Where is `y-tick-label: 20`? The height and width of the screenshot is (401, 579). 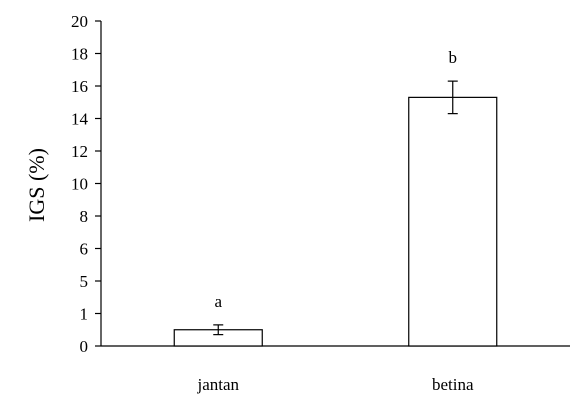 y-tick-label: 20 is located at coordinates (79, 21).